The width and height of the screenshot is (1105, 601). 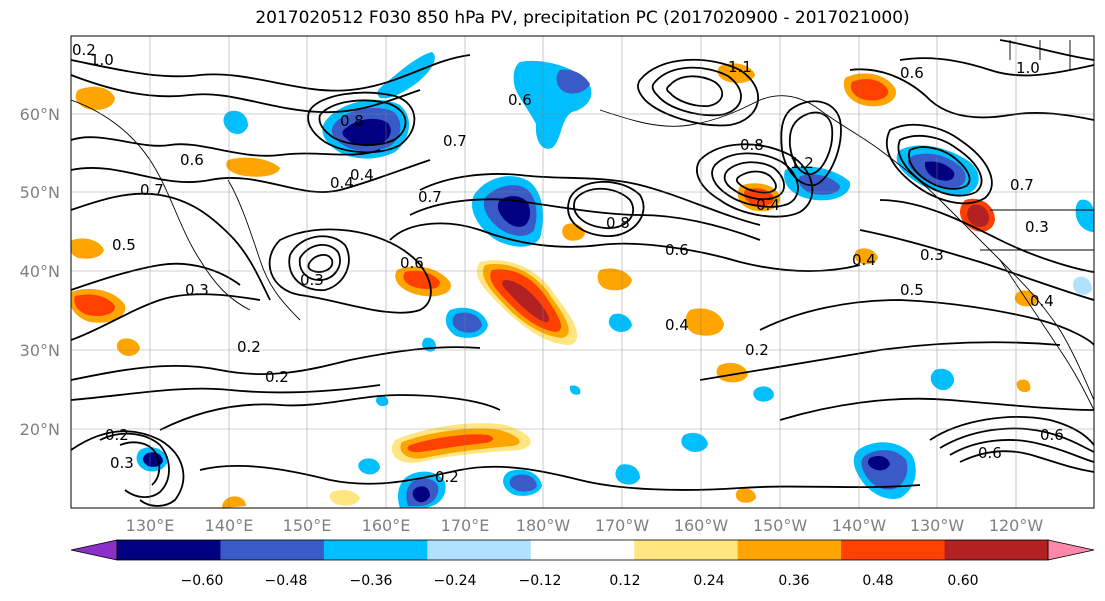 What do you see at coordinates (624, 581) in the screenshot?
I see `colorbar-tick-label: 0.12` at bounding box center [624, 581].